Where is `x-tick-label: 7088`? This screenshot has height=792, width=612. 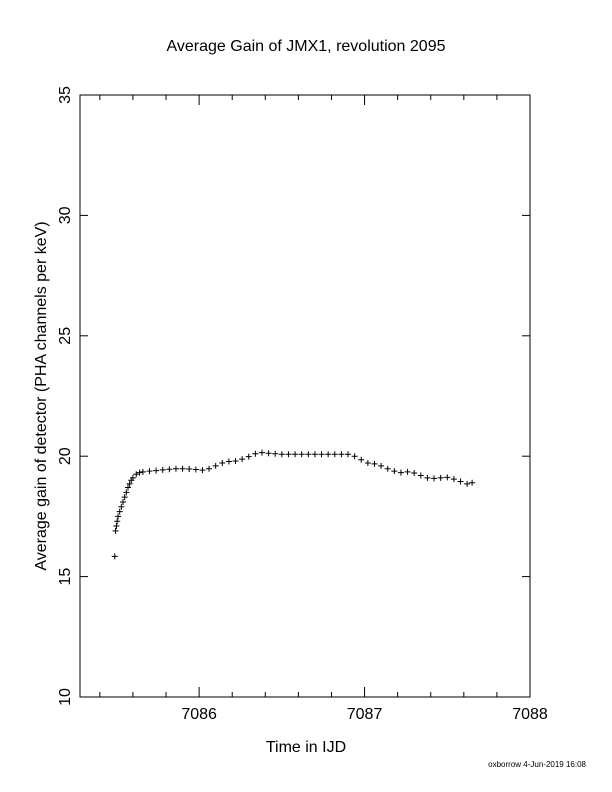
x-tick-label: 7088 is located at coordinates (530, 714).